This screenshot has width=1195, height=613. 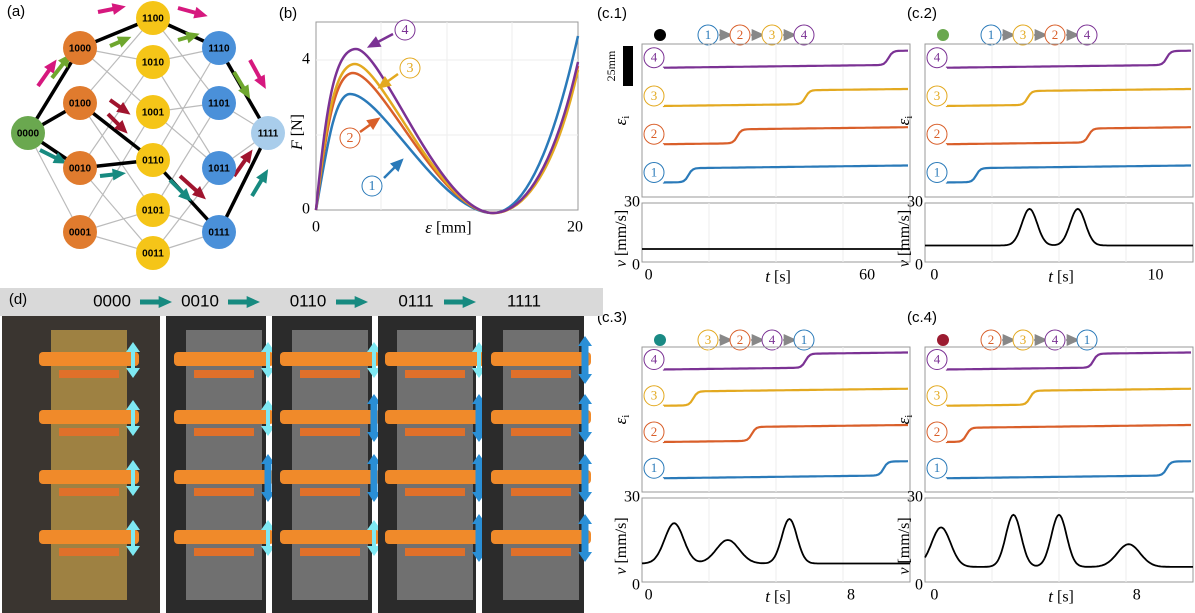 What do you see at coordinates (612, 13) in the screenshot?
I see `panel-label: (c.1)` at bounding box center [612, 13].